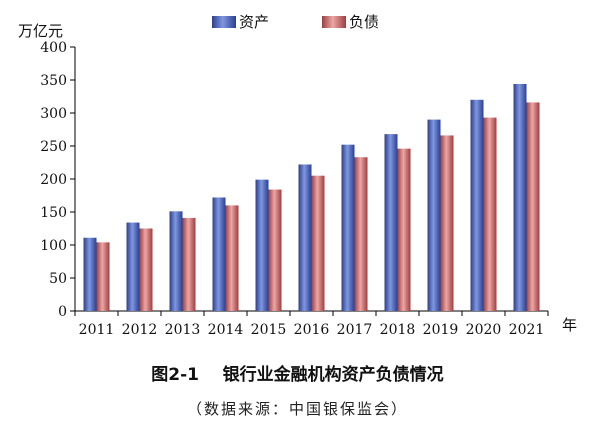 This screenshot has width=595, height=435. What do you see at coordinates (53, 48) in the screenshot?
I see `y-tick-label: 400` at bounding box center [53, 48].